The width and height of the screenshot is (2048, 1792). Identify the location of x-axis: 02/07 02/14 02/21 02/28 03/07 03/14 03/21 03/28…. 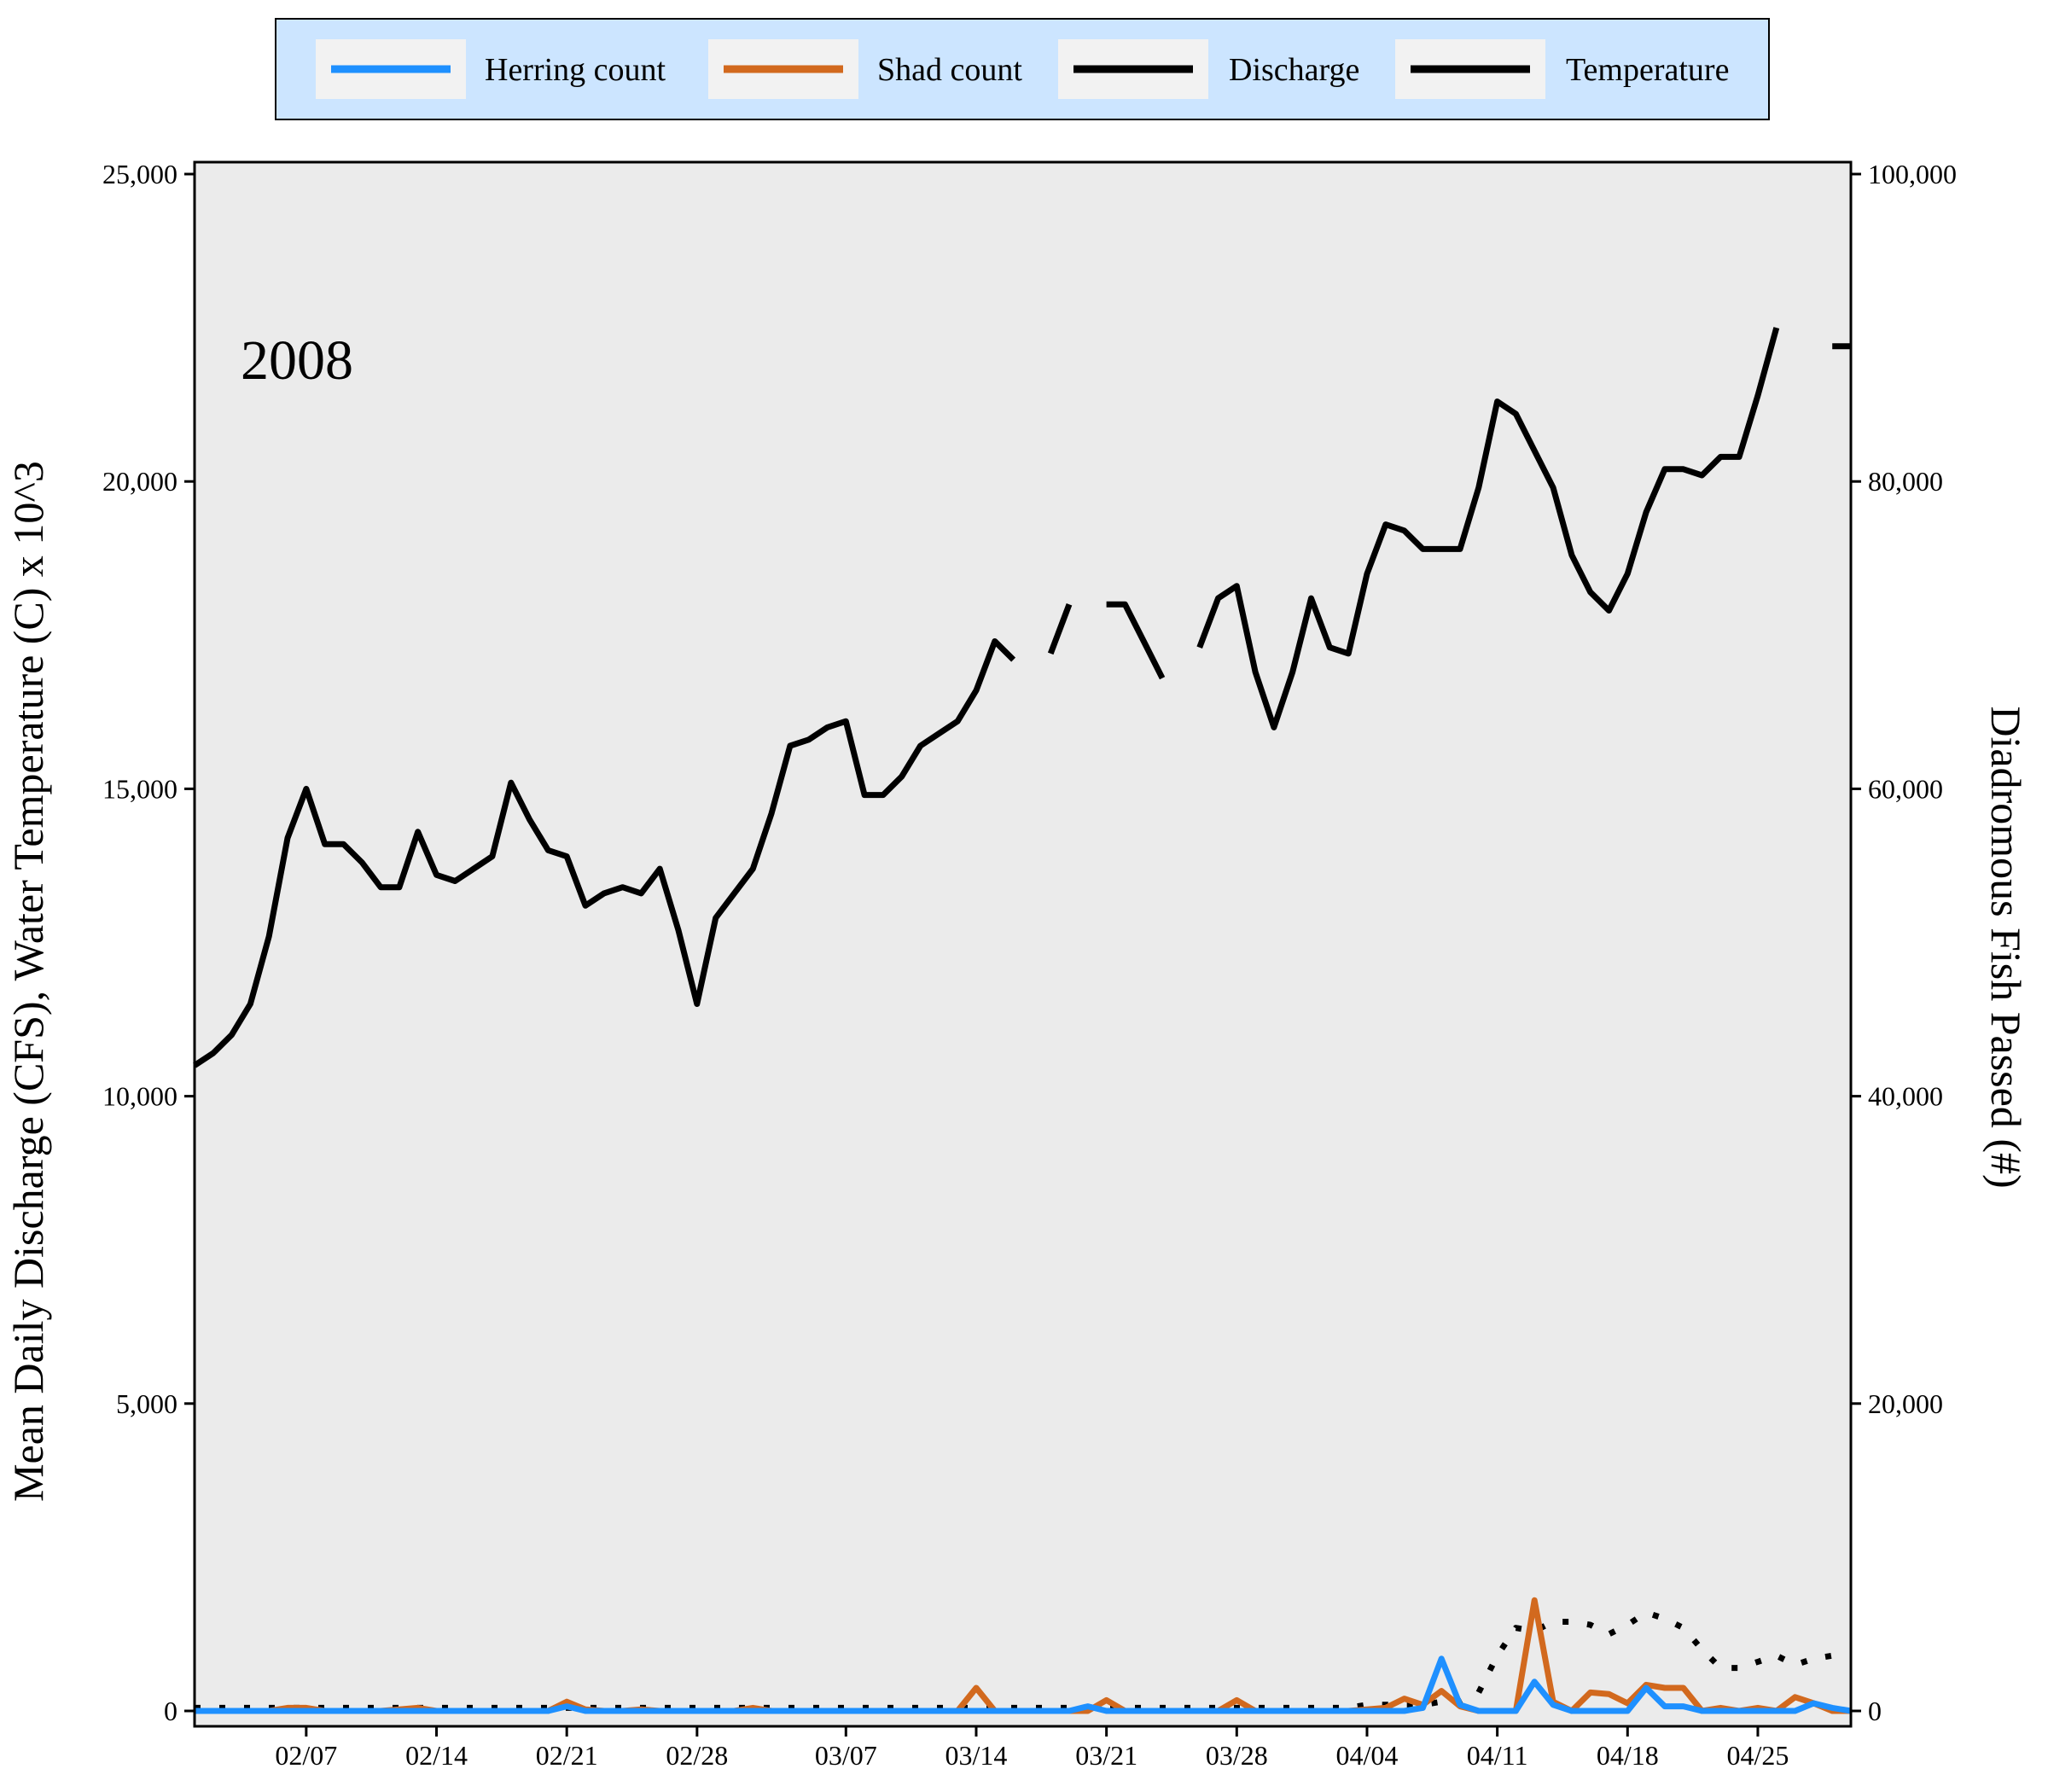
(1032, 1748).